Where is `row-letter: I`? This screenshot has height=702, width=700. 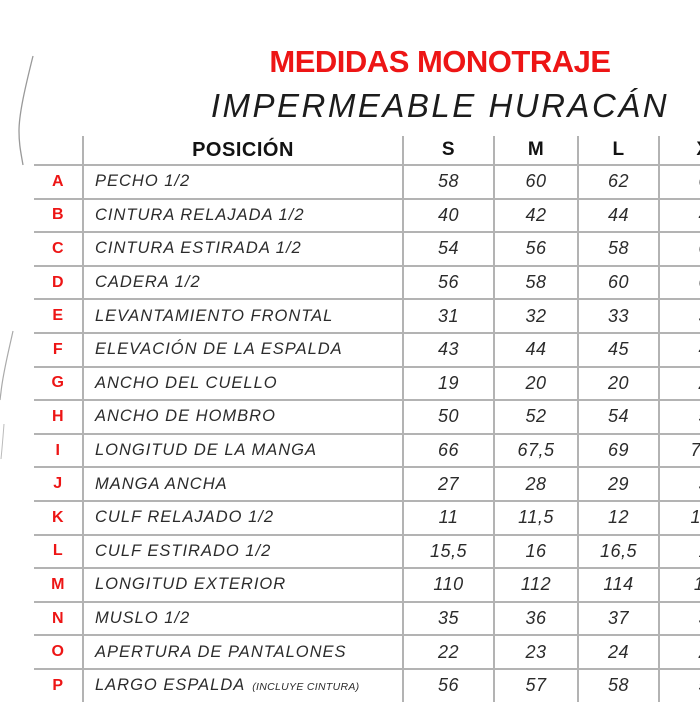
row-letter: I is located at coordinates (58, 450).